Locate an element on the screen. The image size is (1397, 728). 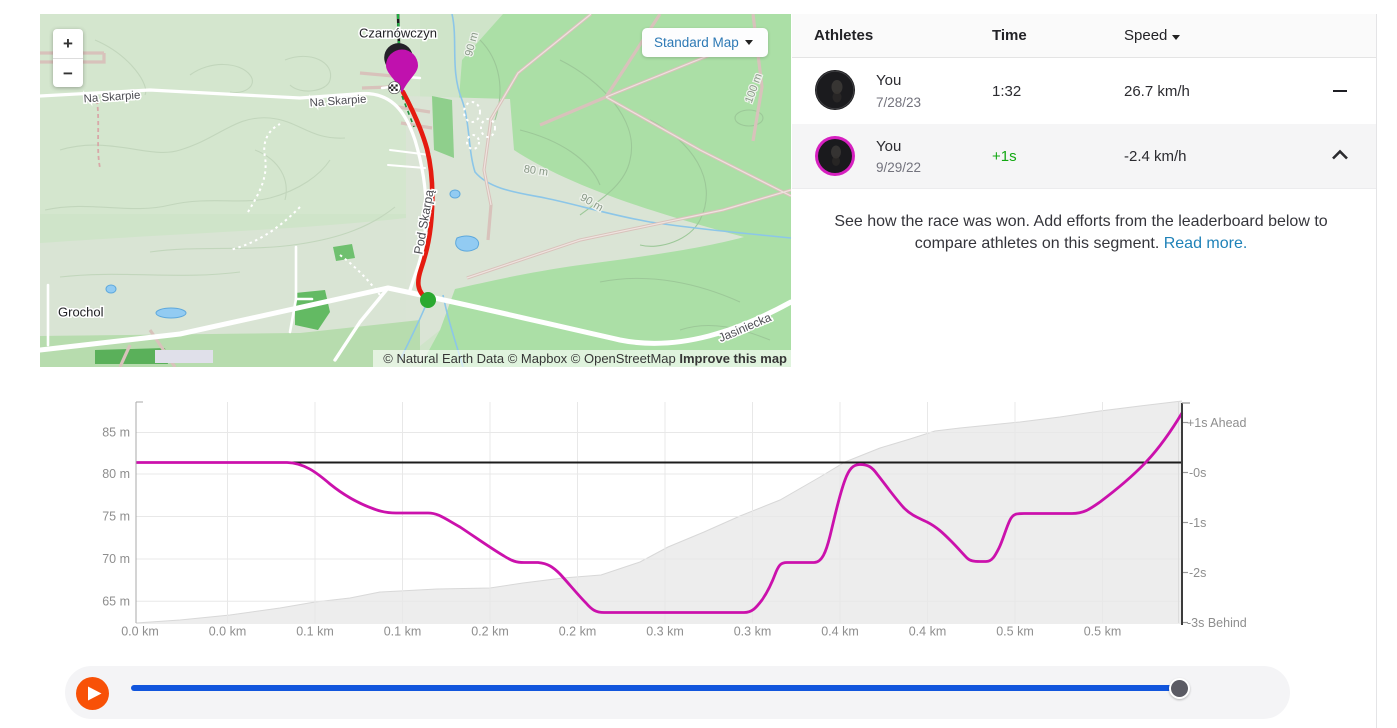
svg-text: +1s Ahead is located at coordinates (1216, 423).